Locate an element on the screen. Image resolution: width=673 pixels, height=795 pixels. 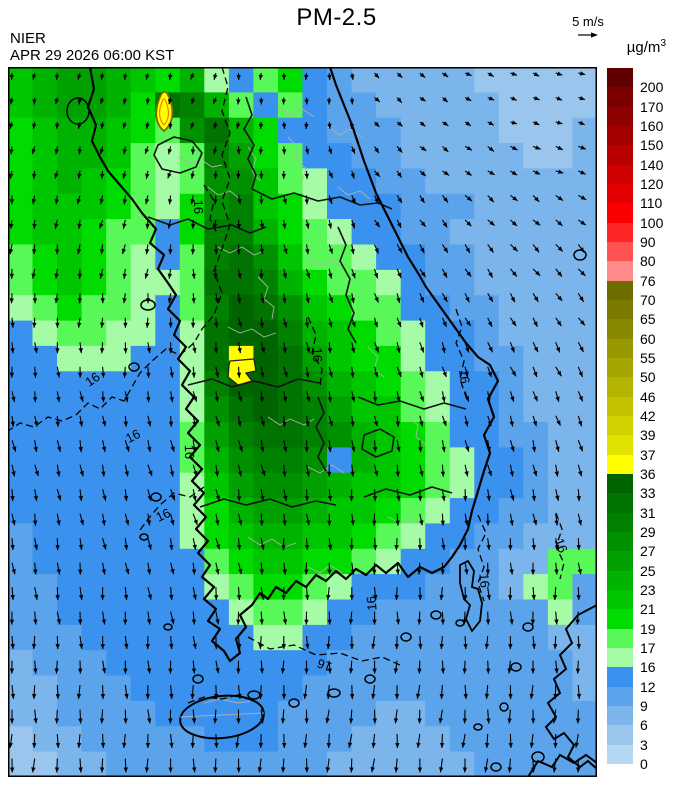
colorbar-tick-label: 100 is located at coordinates (652, 222).